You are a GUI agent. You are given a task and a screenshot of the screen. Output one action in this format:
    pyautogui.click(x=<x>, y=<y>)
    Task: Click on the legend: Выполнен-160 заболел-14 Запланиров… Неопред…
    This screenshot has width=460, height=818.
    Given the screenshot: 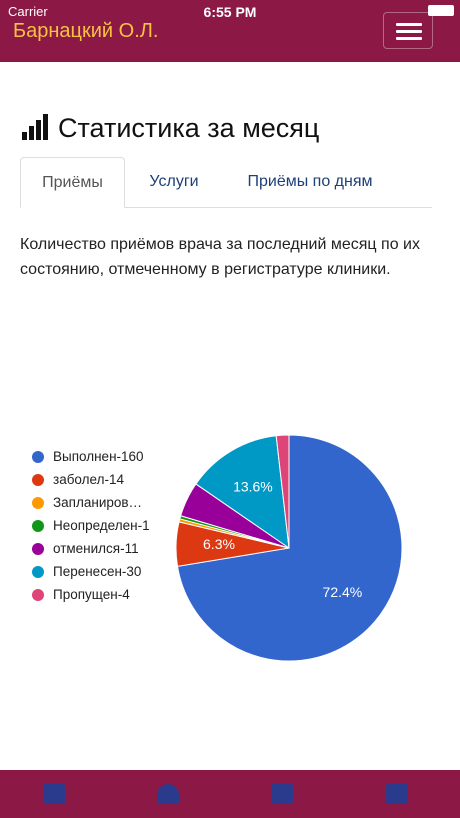 What is the action you would take?
    pyautogui.click(x=102, y=527)
    